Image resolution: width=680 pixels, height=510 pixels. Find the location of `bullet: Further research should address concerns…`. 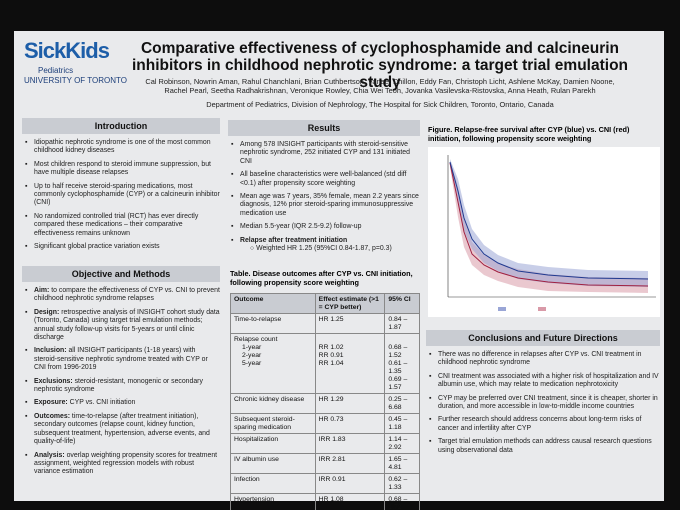

bullet: Further research should address concerns… is located at coordinates (544, 424).